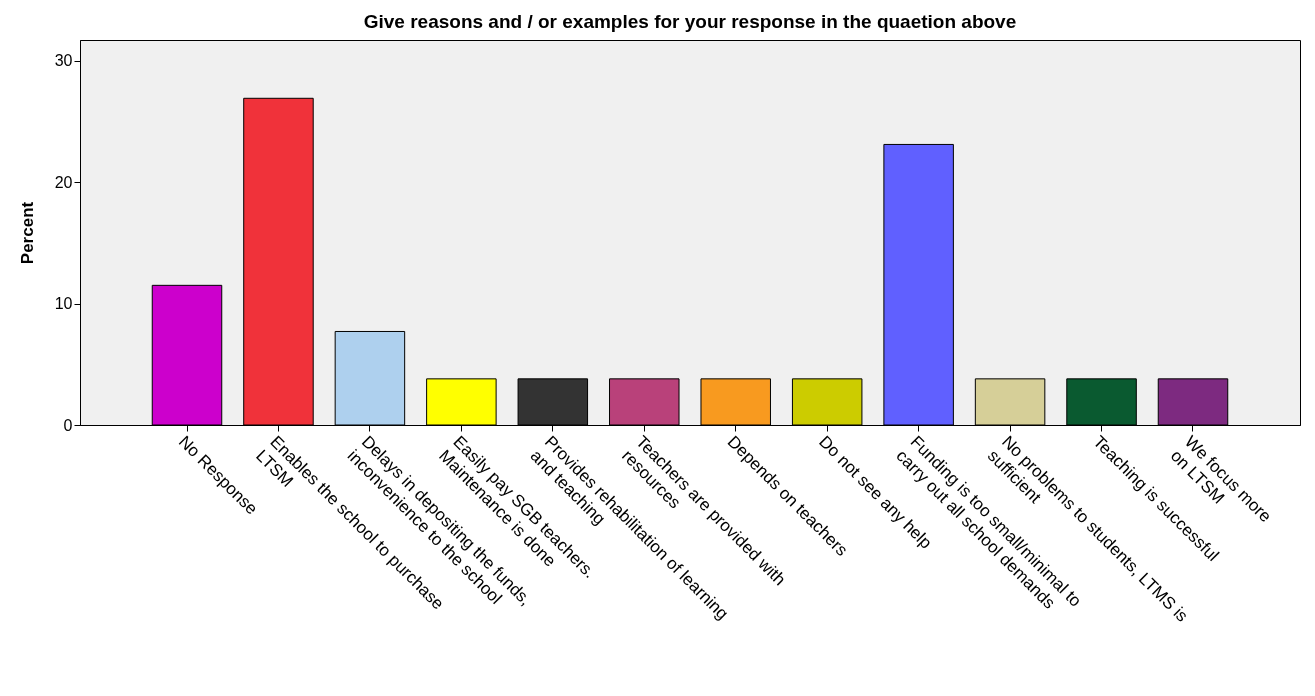 The image size is (1315, 696). I want to click on y-tick-label: 0, so click(68, 425).